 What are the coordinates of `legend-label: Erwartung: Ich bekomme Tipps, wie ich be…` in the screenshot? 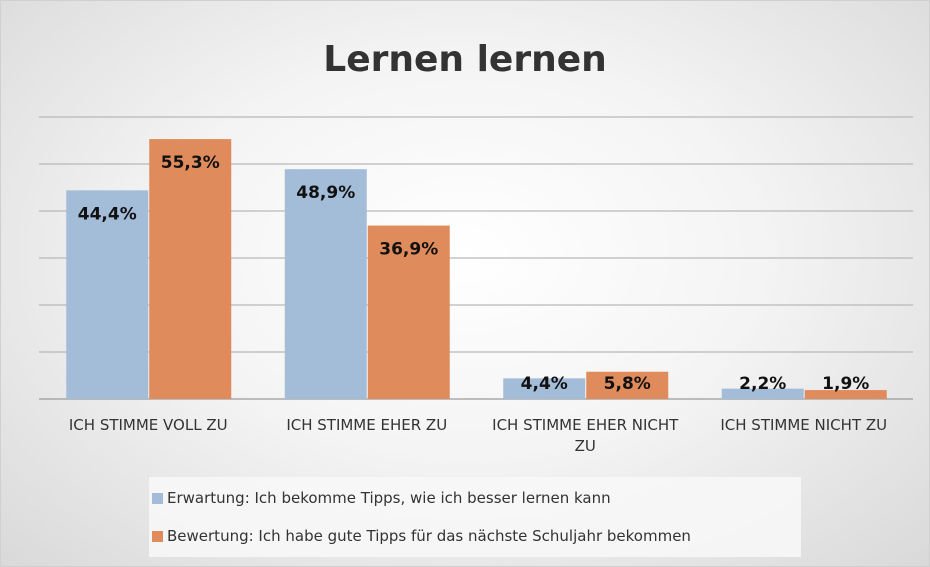 It's located at (389, 498).